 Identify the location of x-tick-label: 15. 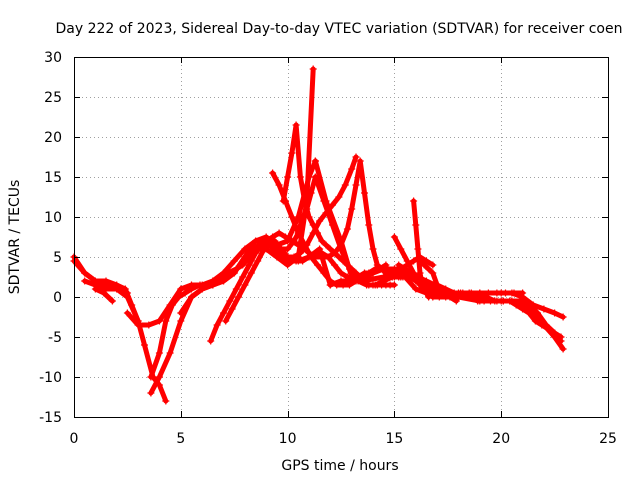
(394, 439).